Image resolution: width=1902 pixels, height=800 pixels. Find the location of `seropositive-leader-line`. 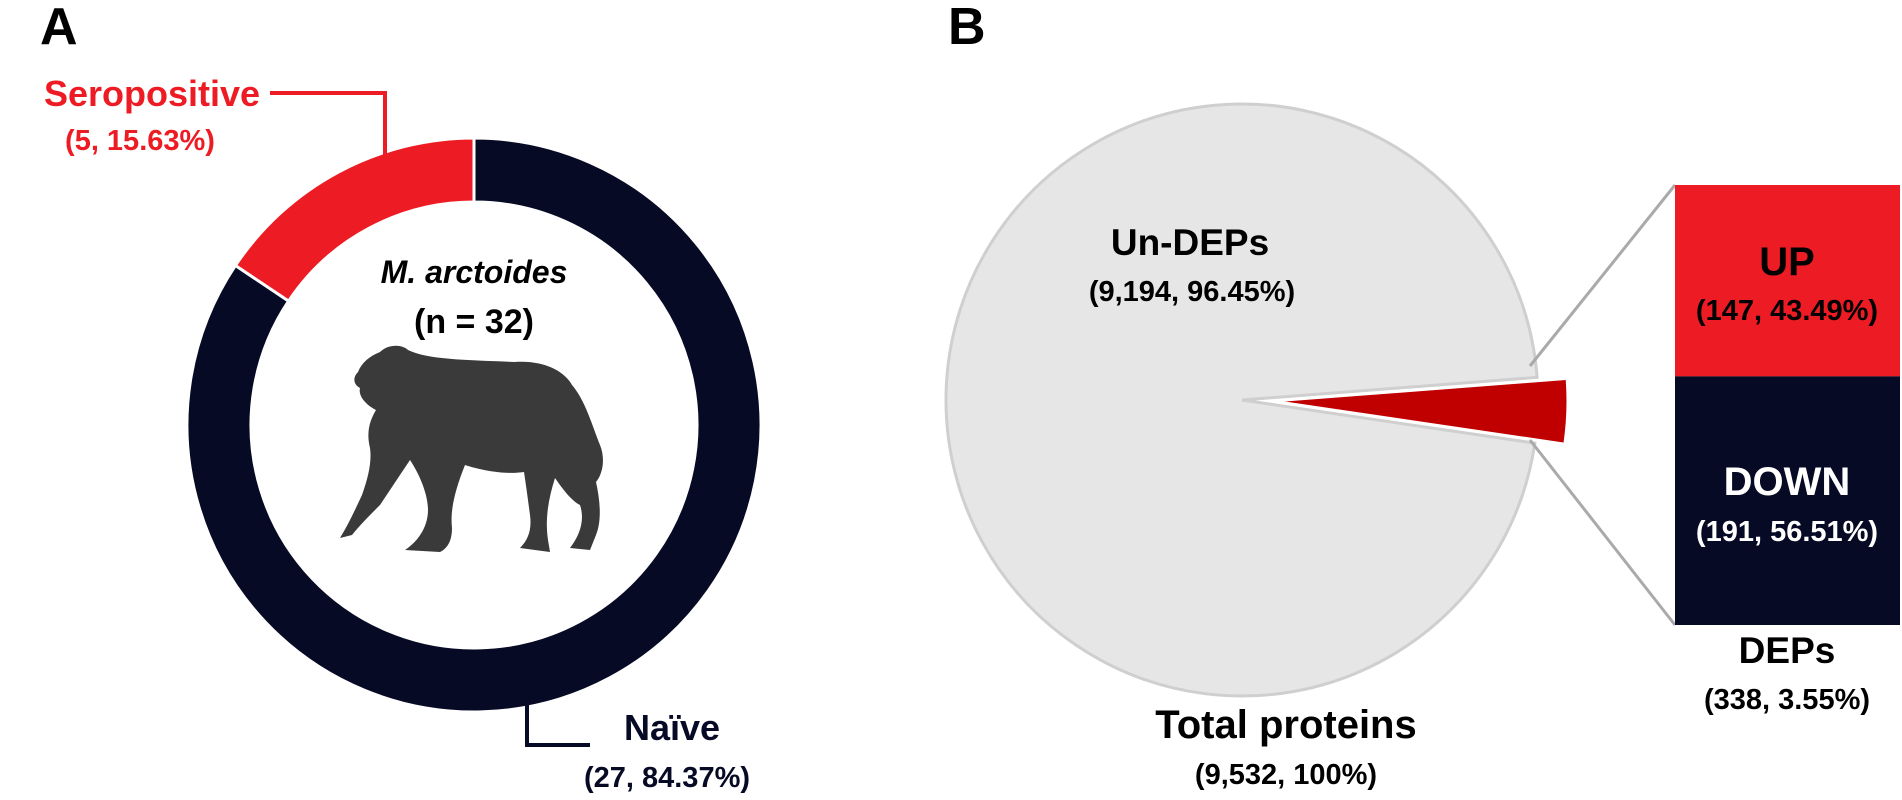

seropositive-leader-line is located at coordinates (328, 125).